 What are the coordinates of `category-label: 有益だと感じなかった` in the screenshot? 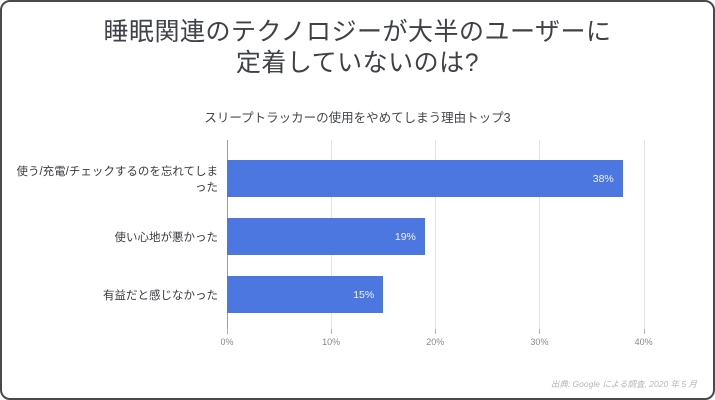 It's located at (160, 295).